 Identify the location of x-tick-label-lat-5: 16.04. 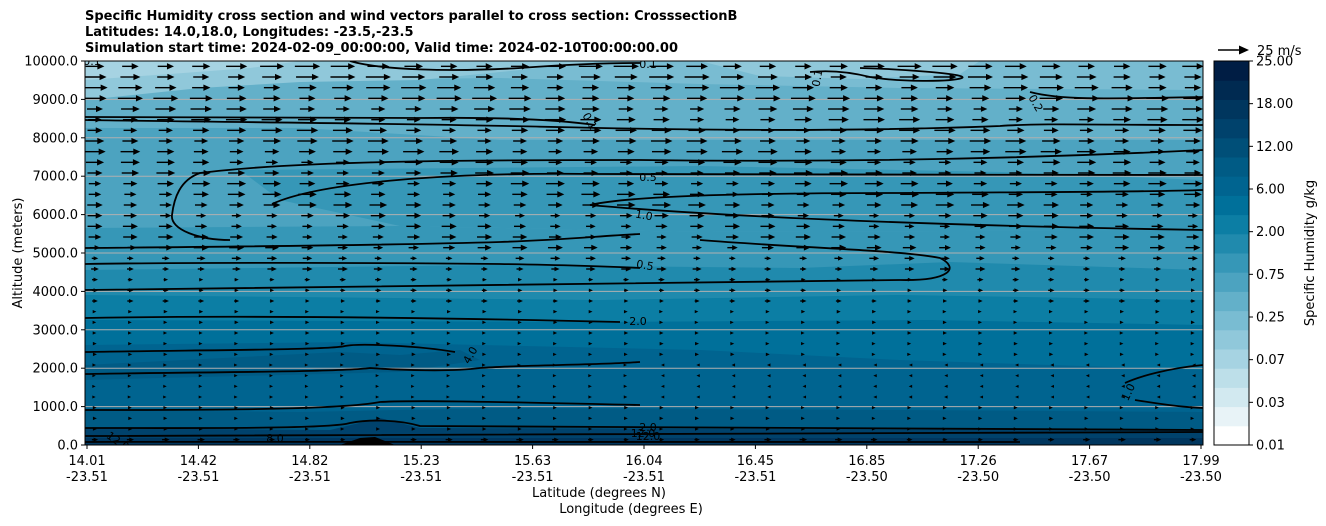
(643, 461).